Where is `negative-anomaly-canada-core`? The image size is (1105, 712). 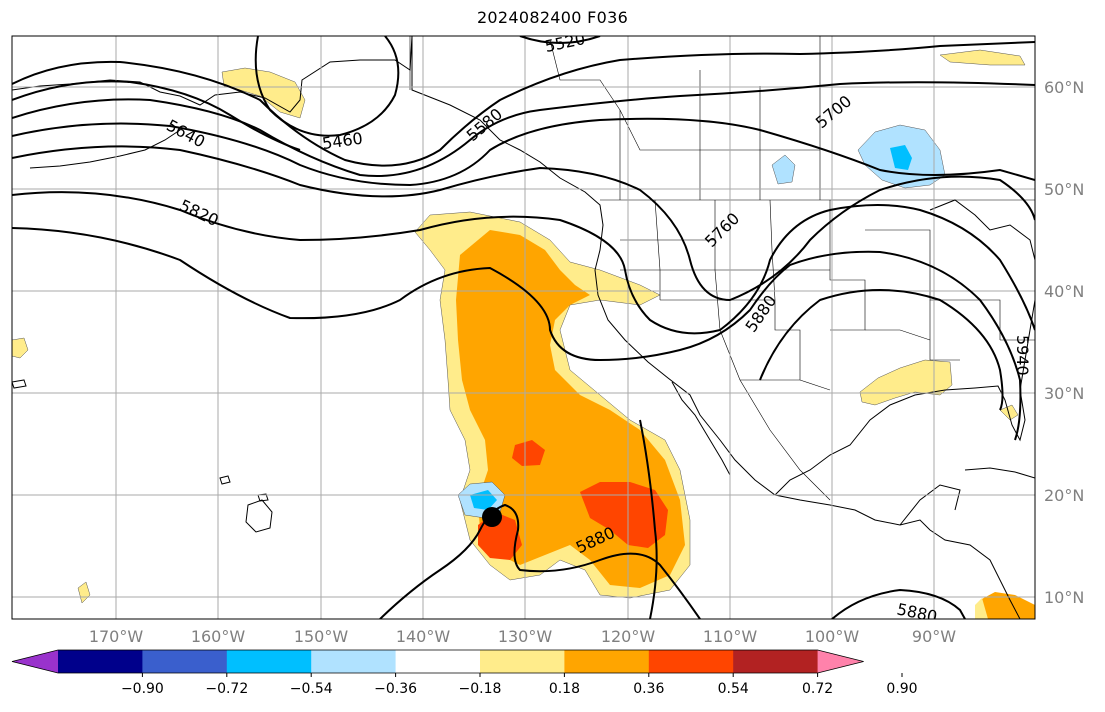
negative-anomaly-canada-core is located at coordinates (901, 157).